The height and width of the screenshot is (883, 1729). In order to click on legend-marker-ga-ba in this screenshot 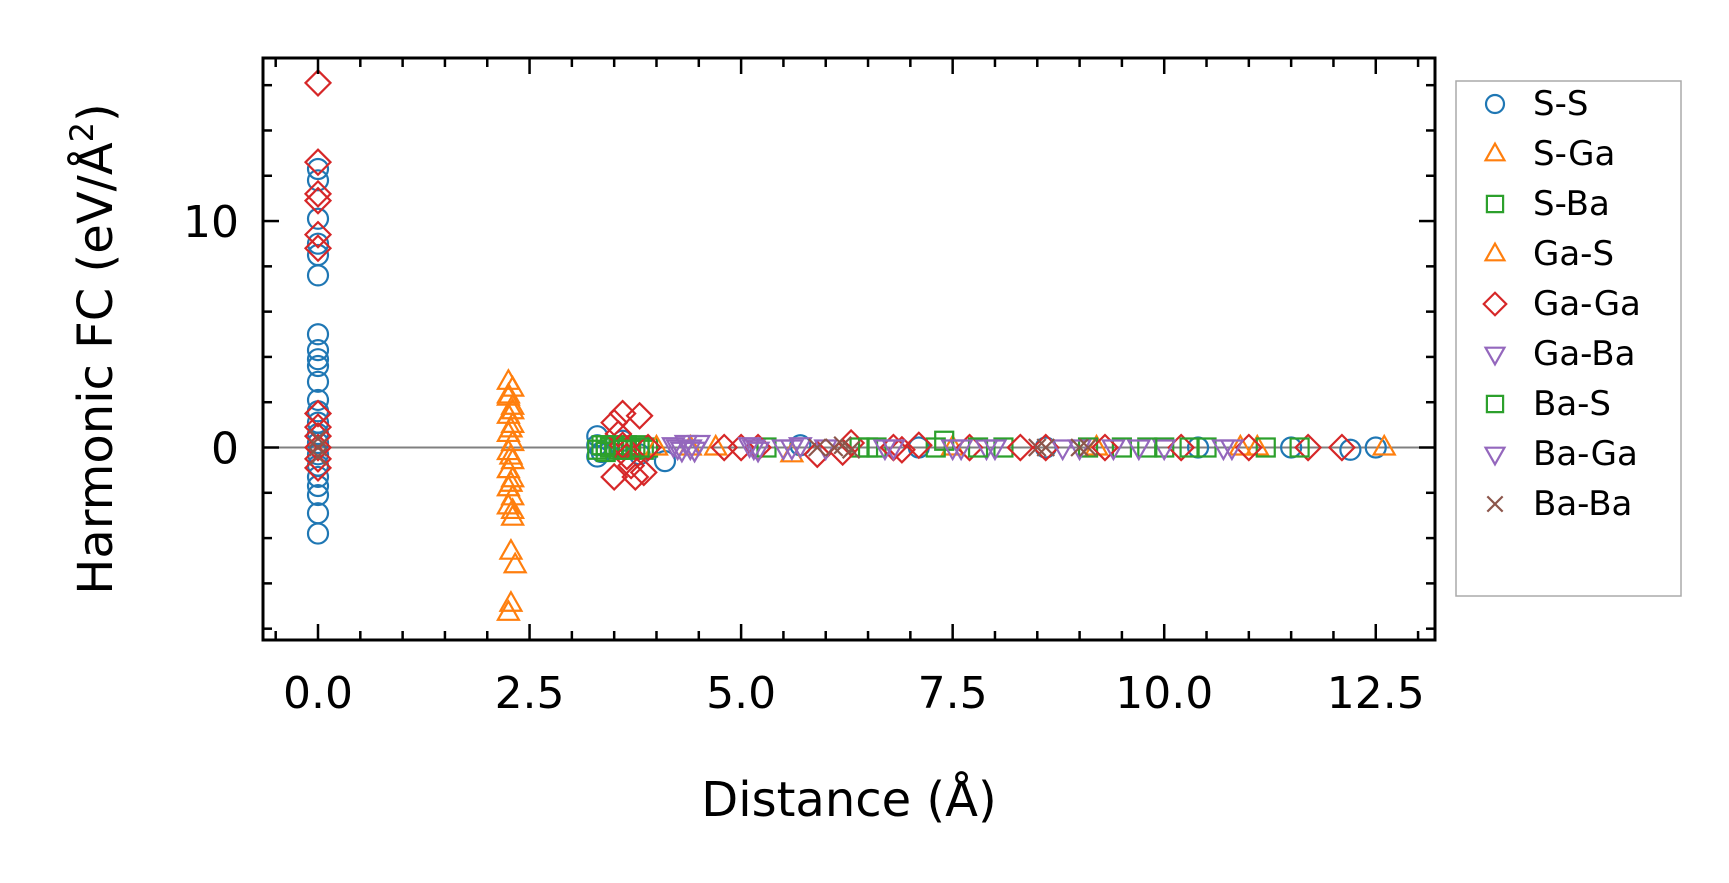, I will do `click(1495, 356)`.